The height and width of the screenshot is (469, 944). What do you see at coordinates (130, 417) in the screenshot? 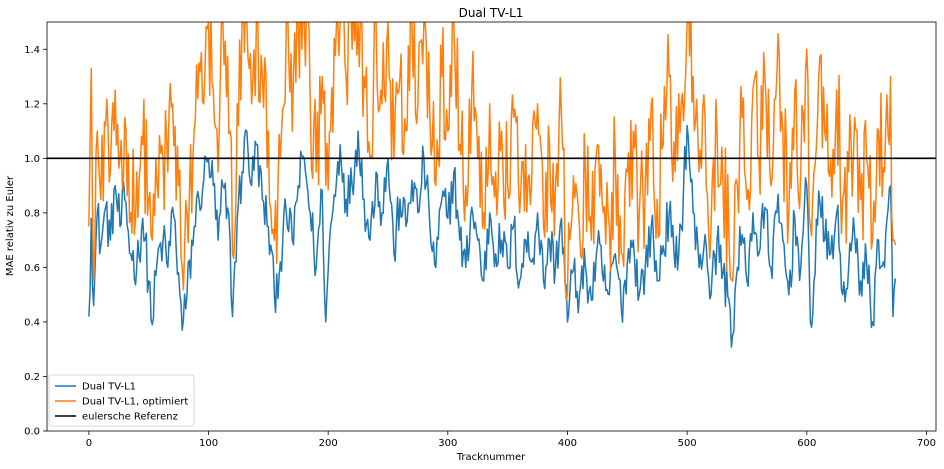
I see `legend-label-eulersche-referenz: eulersche Referenz` at bounding box center [130, 417].